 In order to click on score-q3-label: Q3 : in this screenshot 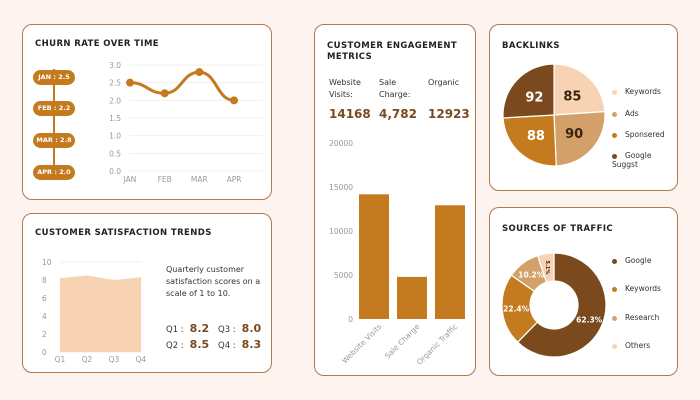, I will do `click(227, 330)`.